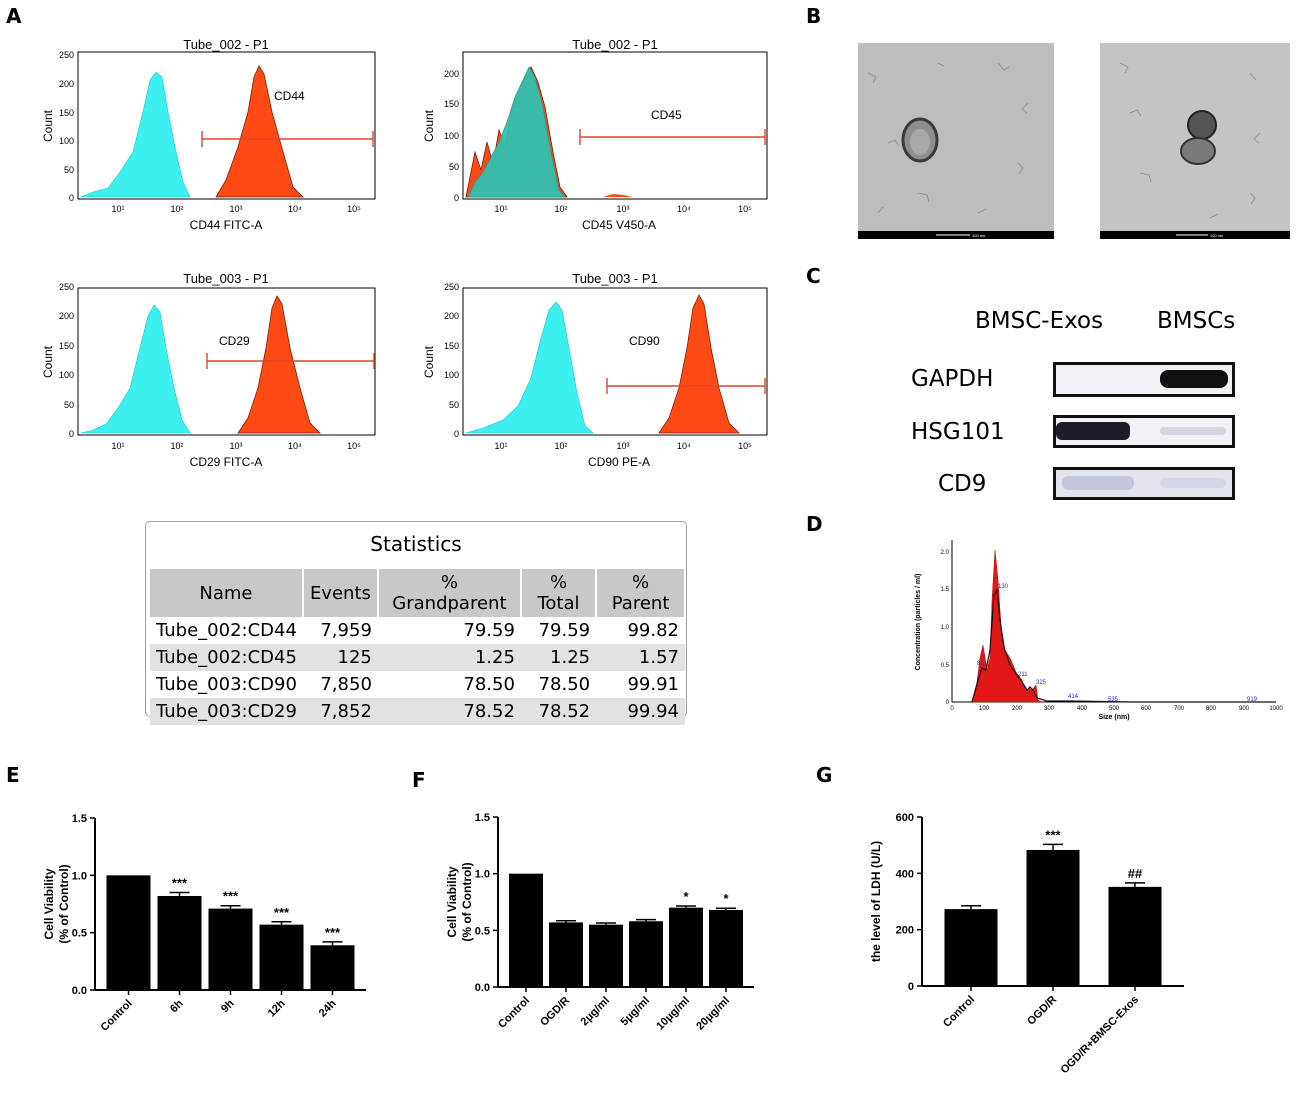 The image size is (1300, 1094). Describe the element at coordinates (1100, 1035) in the screenshot. I see `x-tick-label: OGD/R+BMSC-Exos` at that location.